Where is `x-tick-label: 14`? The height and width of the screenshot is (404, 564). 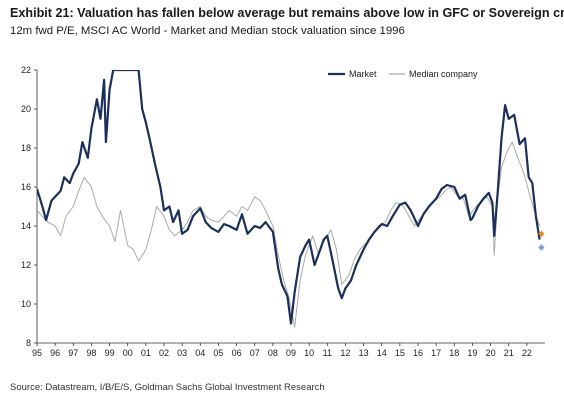 x-tick-label: 14 is located at coordinates (382, 353).